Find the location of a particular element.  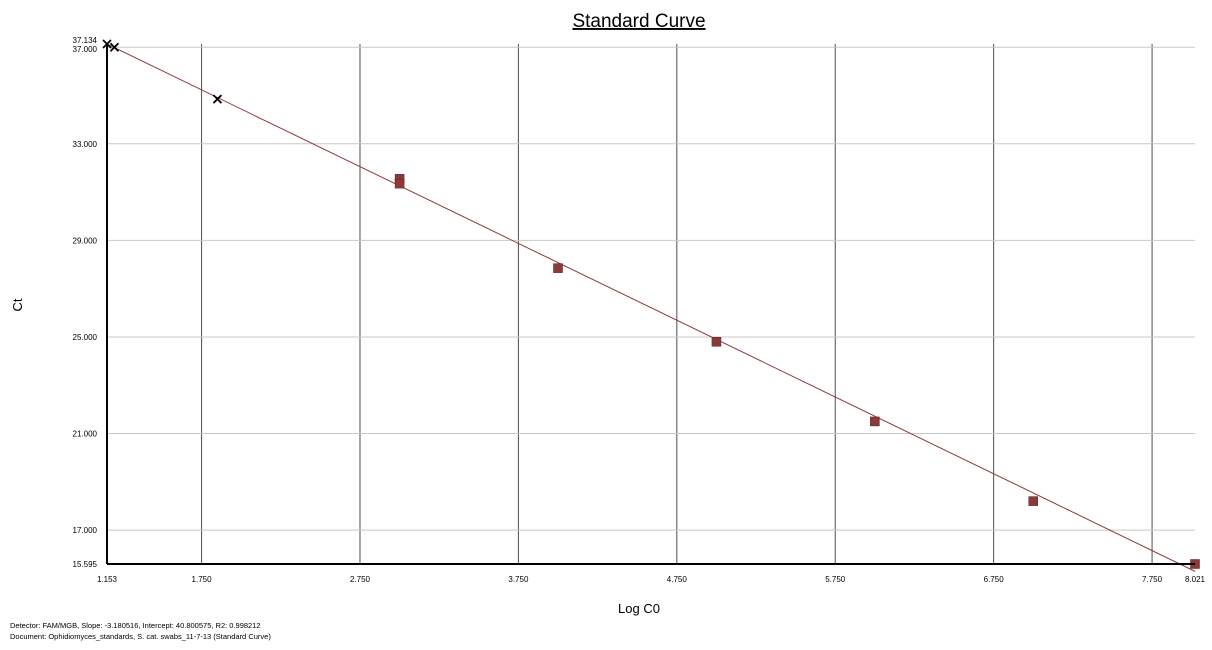

y-tick-label: 17.000 is located at coordinates (85, 530).